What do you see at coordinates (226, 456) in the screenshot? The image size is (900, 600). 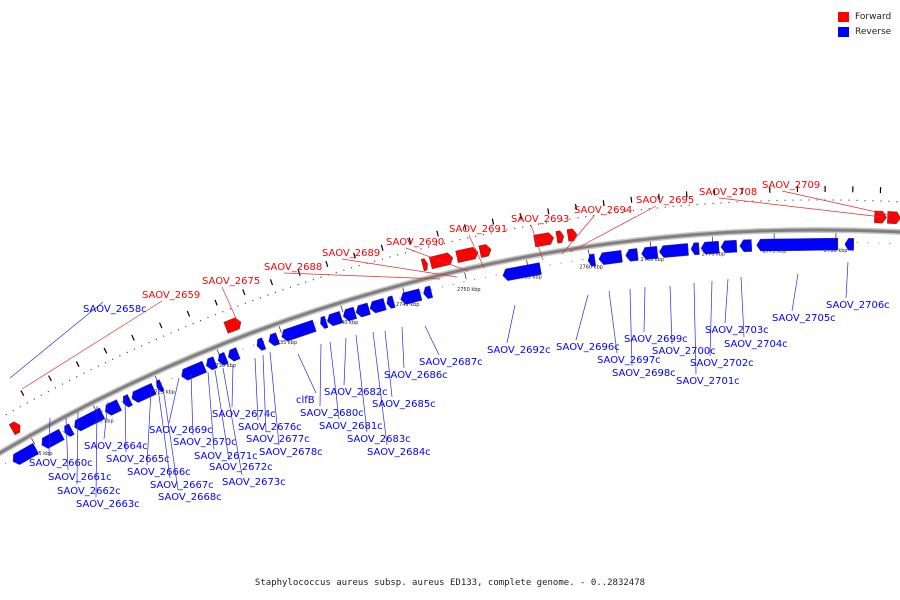 I see `reverse-gene-label: SAOV_2671c` at bounding box center [226, 456].